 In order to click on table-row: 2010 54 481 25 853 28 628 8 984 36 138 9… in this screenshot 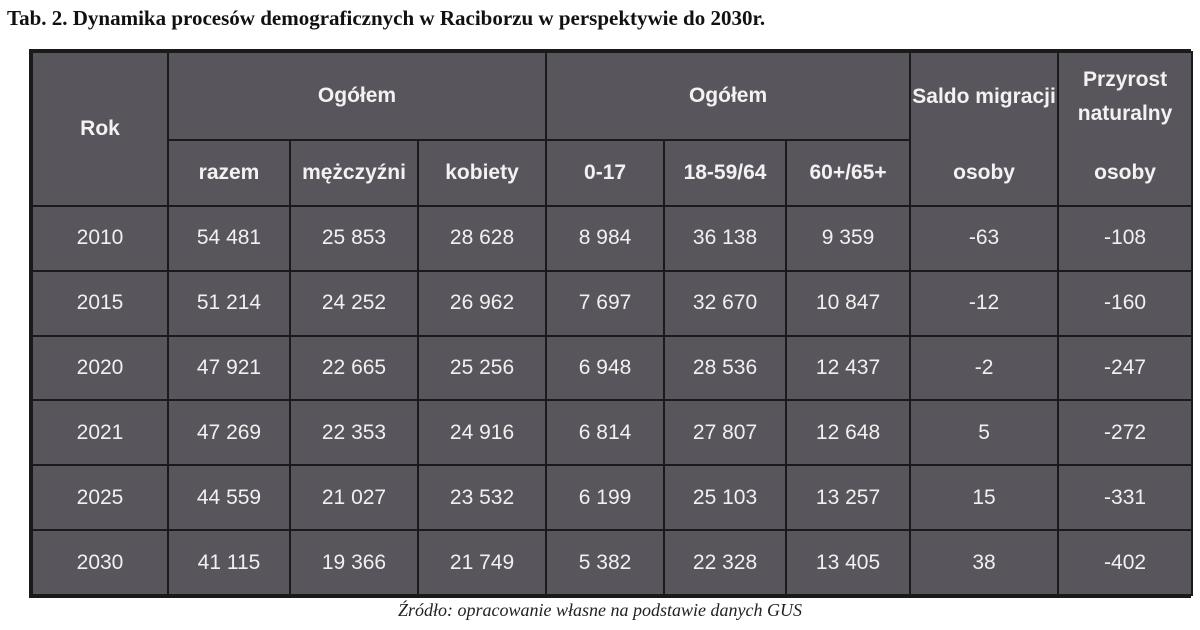, I will do `click(612, 238)`.